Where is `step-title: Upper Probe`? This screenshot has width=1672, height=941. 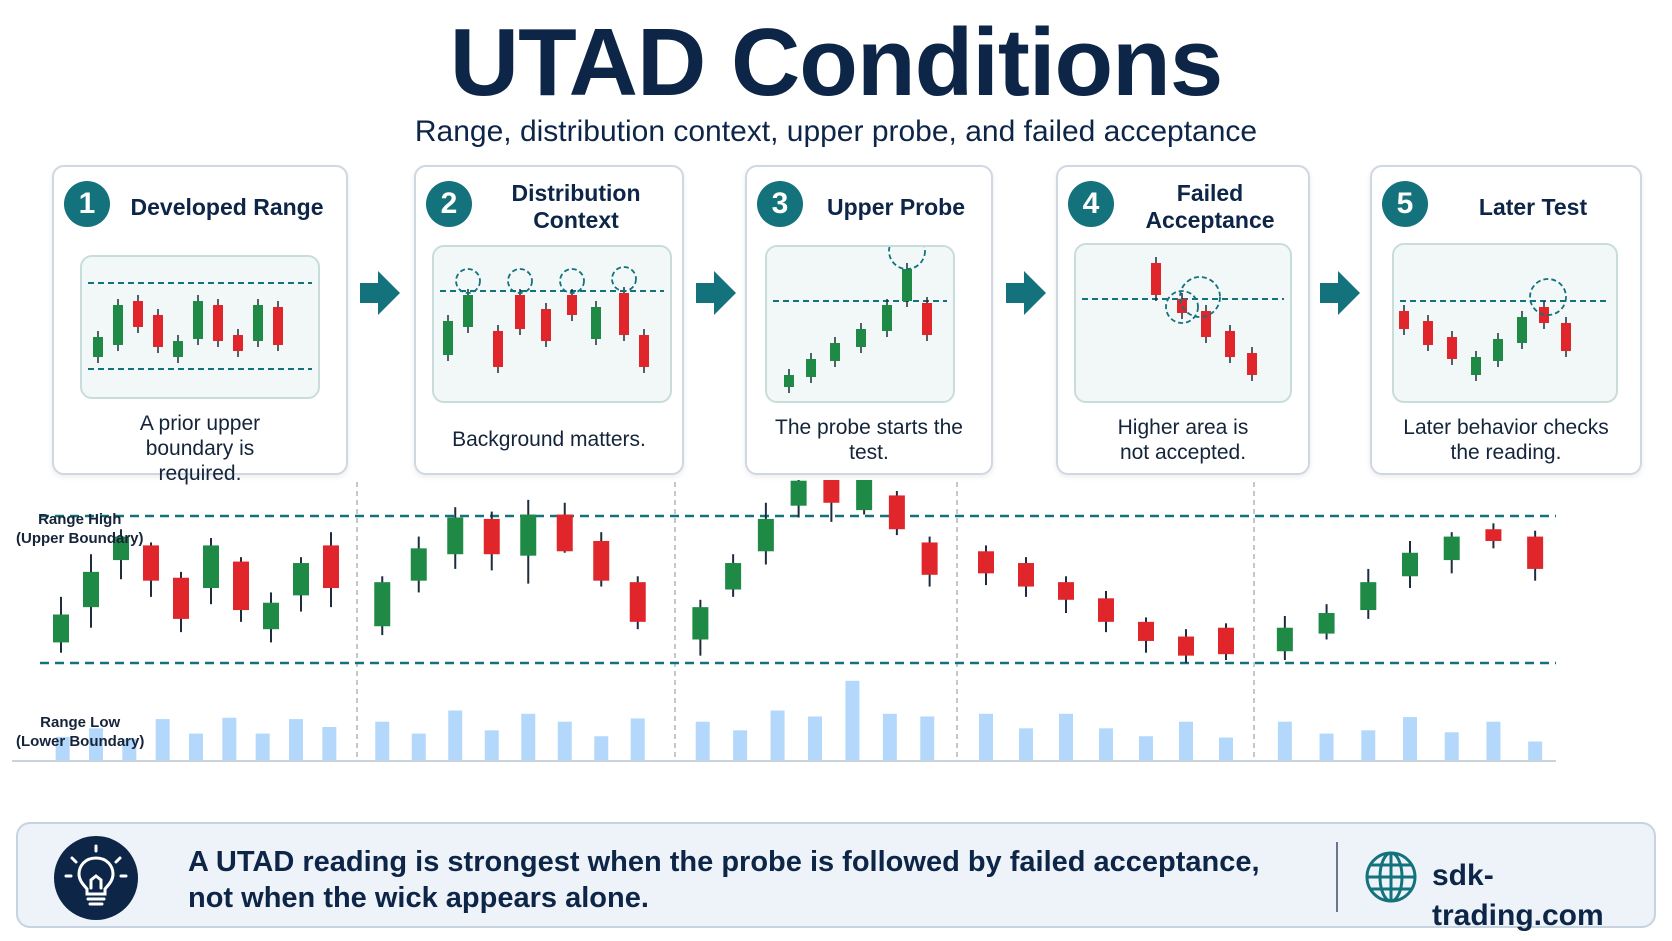
step-title: Upper Probe is located at coordinates (896, 206).